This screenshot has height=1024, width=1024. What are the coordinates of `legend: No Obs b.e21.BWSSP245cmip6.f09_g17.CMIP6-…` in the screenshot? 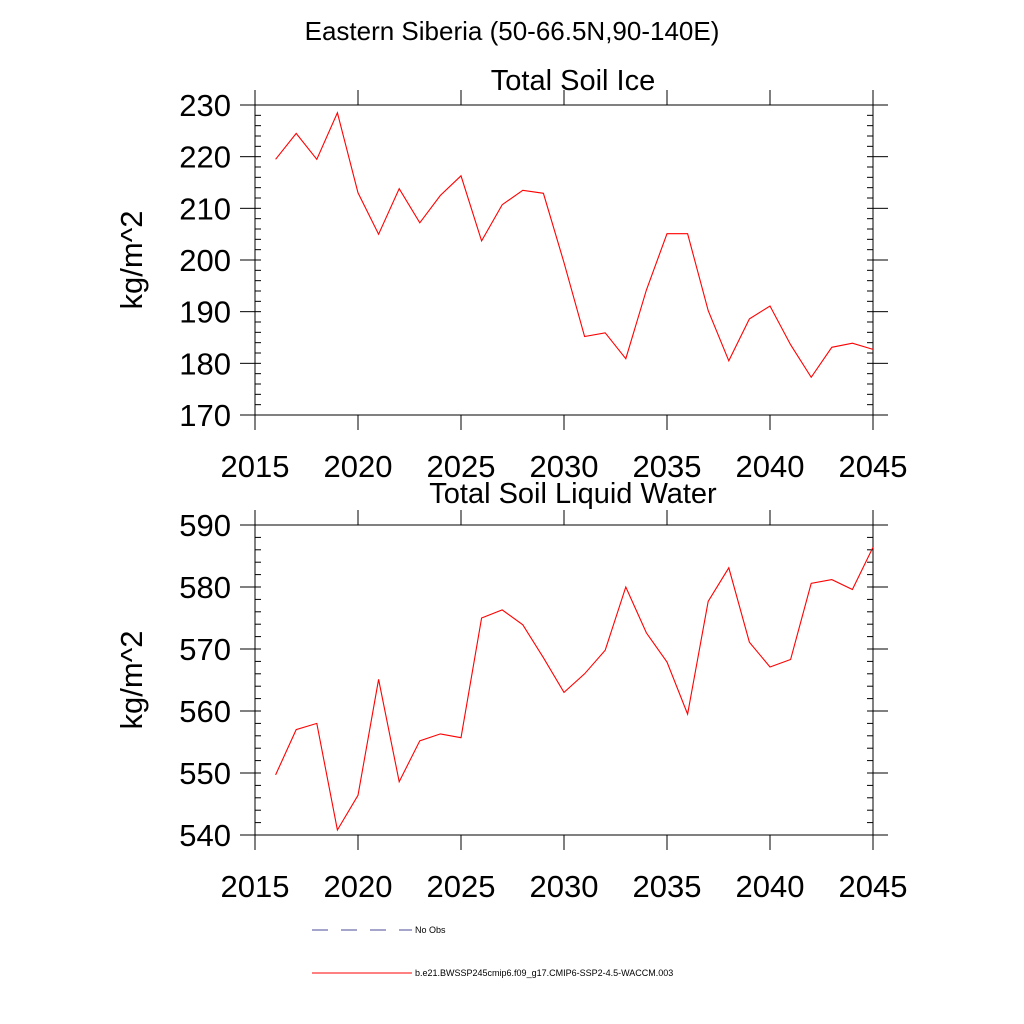 It's located at (492, 951).